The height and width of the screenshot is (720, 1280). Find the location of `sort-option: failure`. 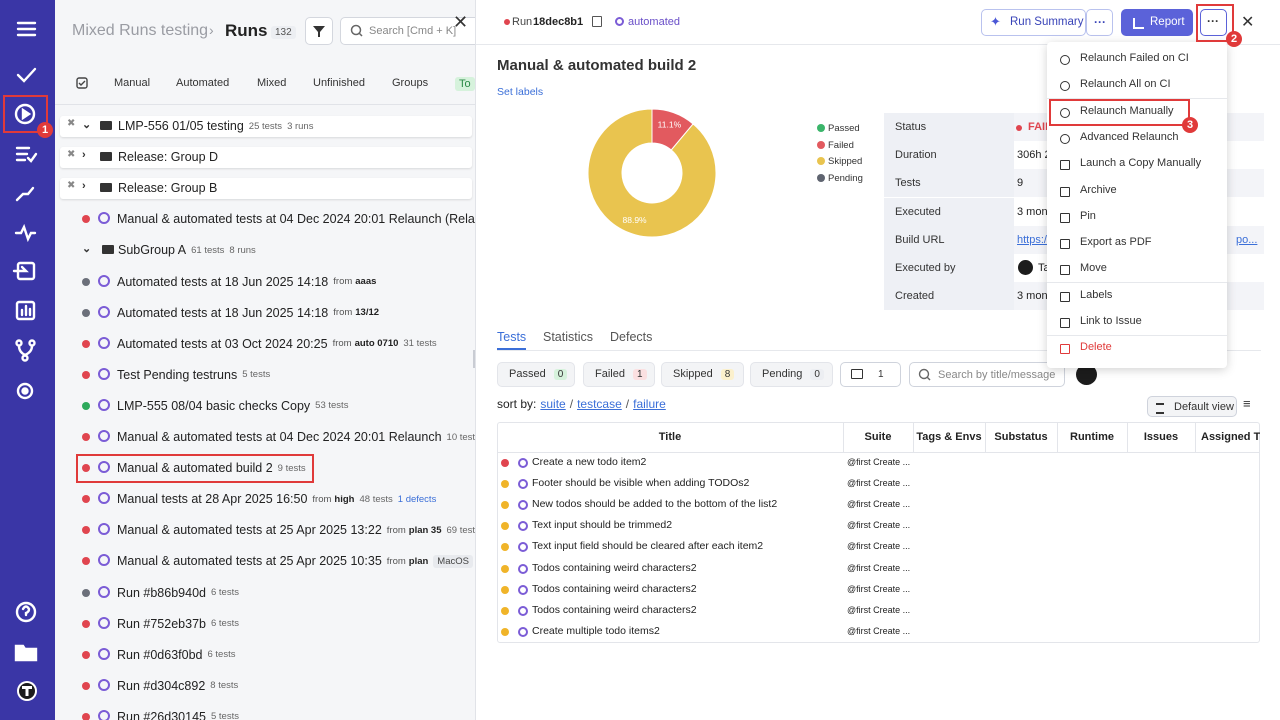

sort-option: failure is located at coordinates (649, 404).